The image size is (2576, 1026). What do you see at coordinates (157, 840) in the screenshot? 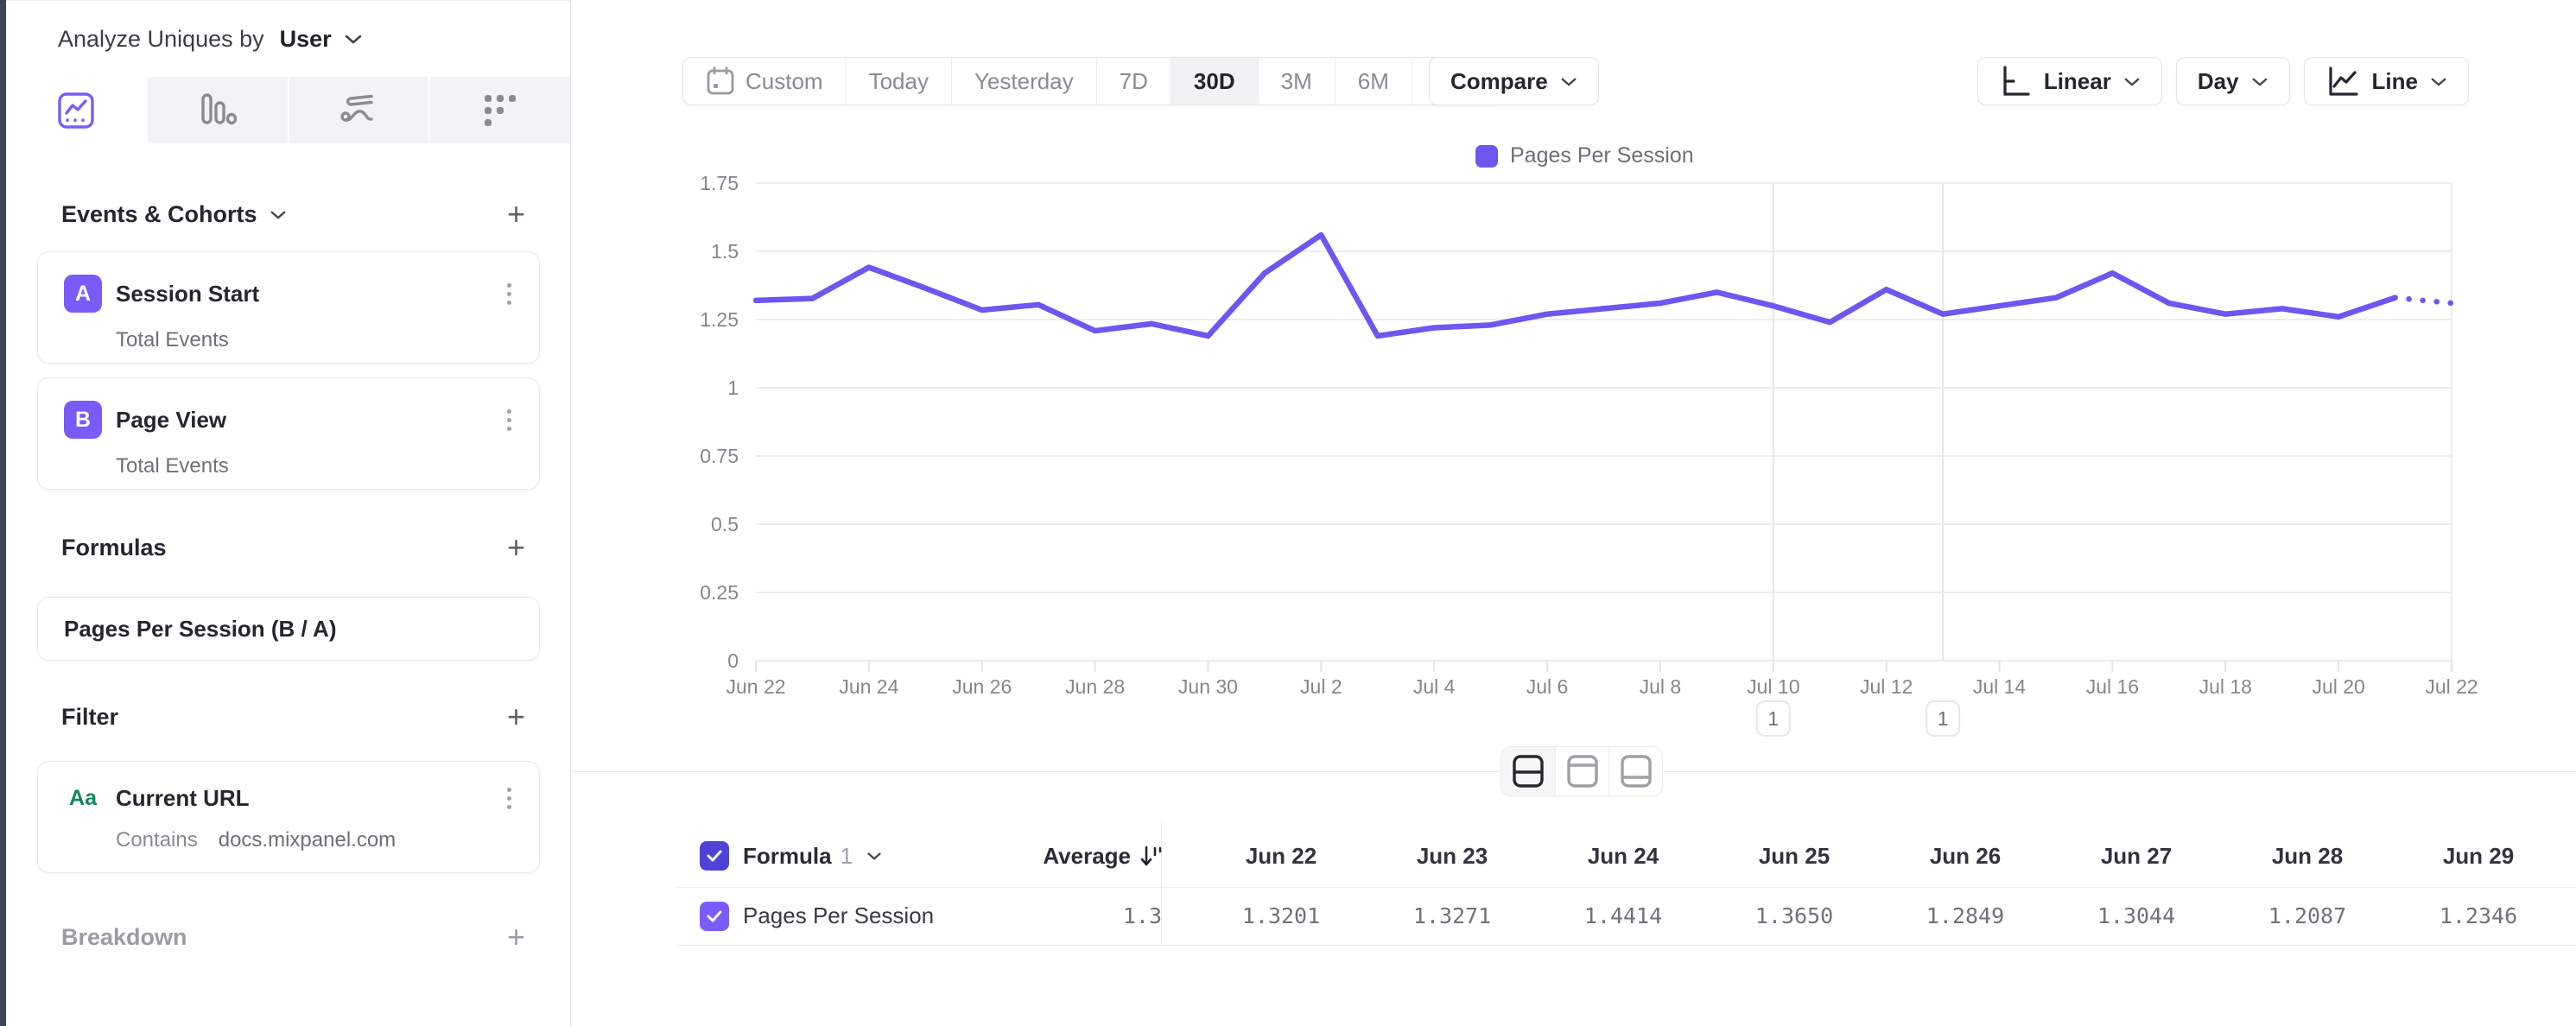
I see `filter-operator: Contains` at bounding box center [157, 840].